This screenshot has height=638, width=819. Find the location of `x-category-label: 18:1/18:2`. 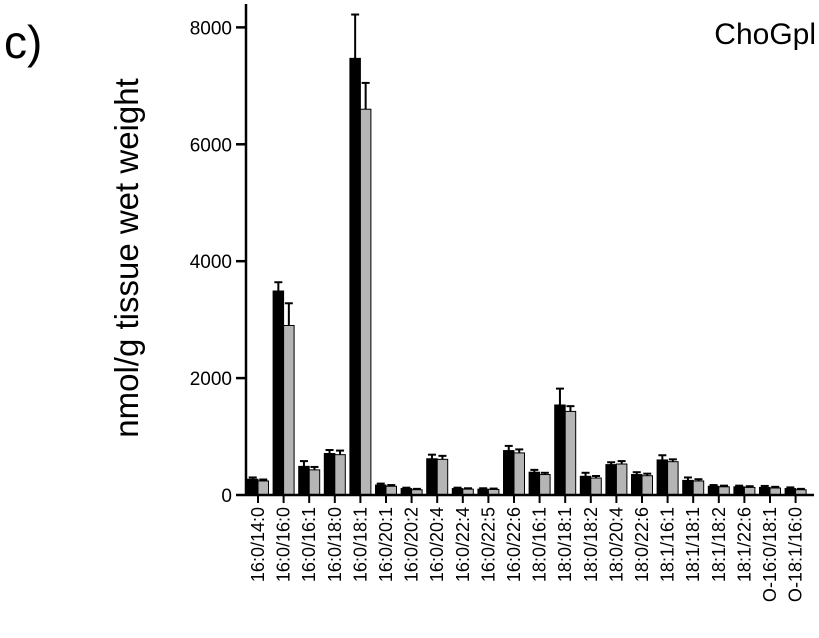

x-category-label: 18:1/18:2 is located at coordinates (719, 544).